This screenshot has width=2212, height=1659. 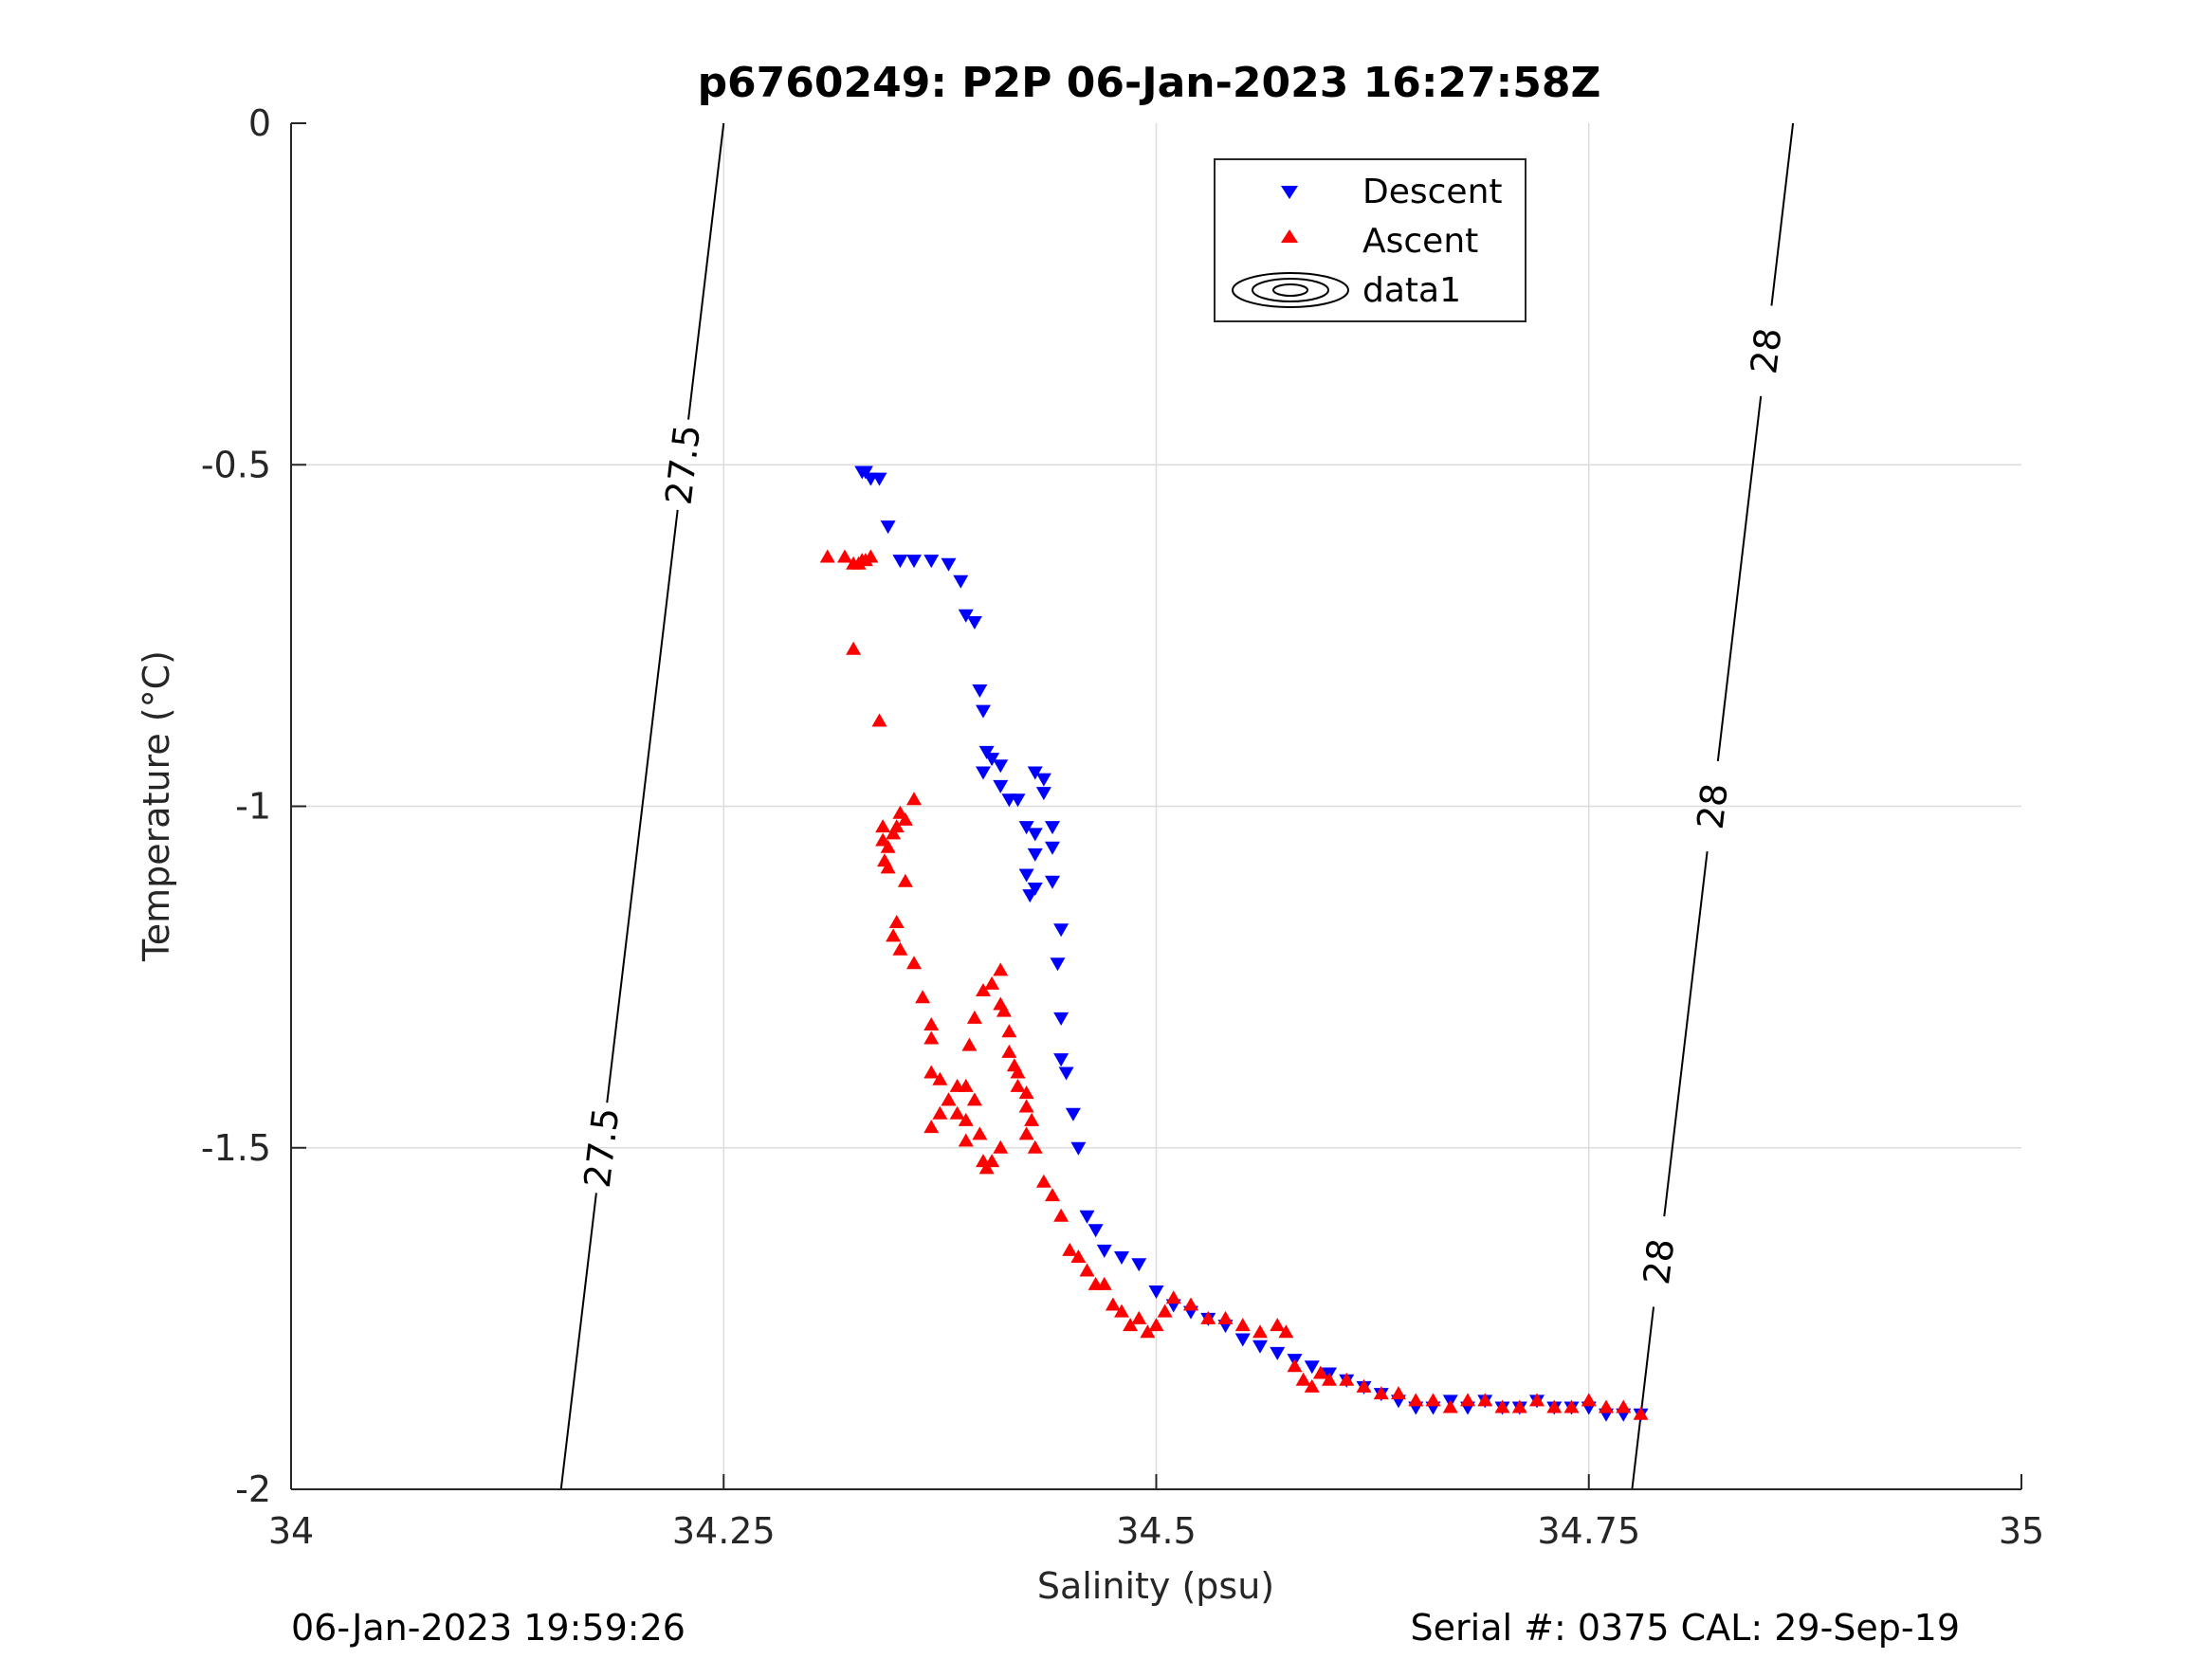 I want to click on legend-box, so click(x=1370, y=240).